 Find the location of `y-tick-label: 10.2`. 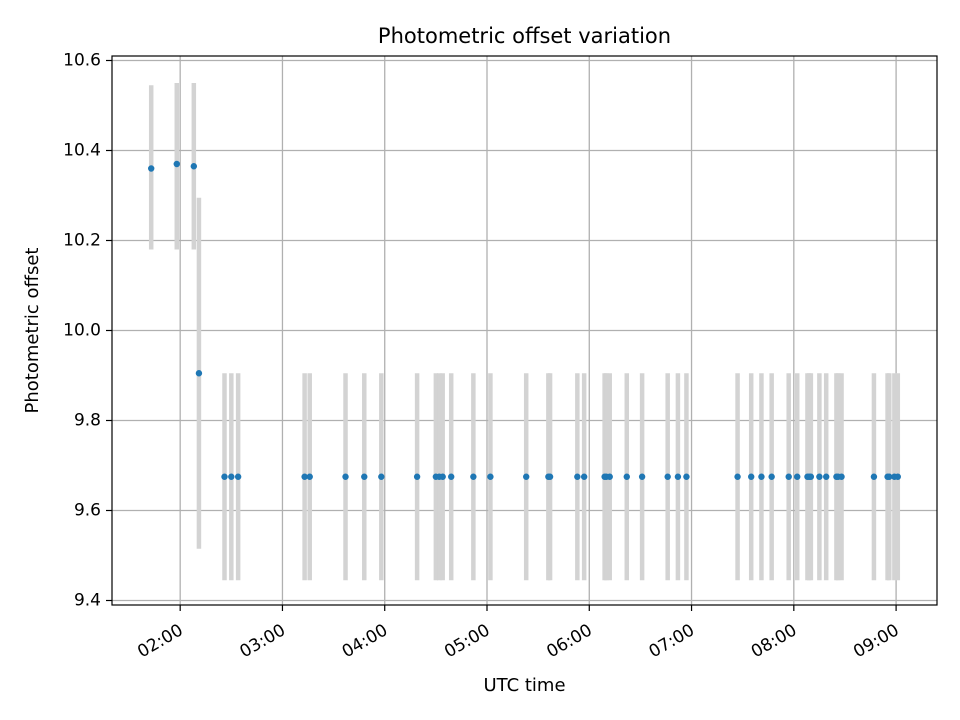

y-tick-label: 10.2 is located at coordinates (82, 241).